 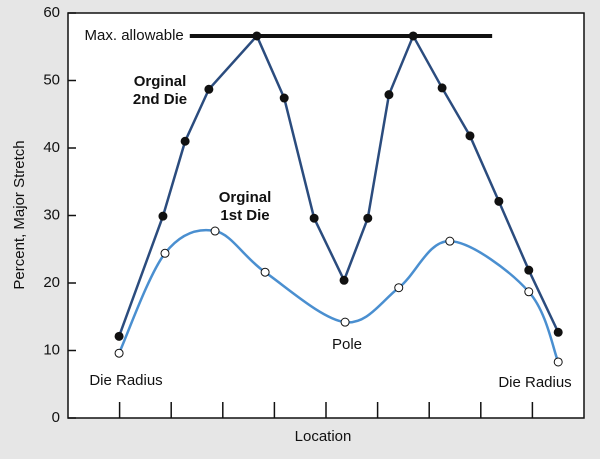 What do you see at coordinates (347, 344) in the screenshot?
I see `annotation: Pole` at bounding box center [347, 344].